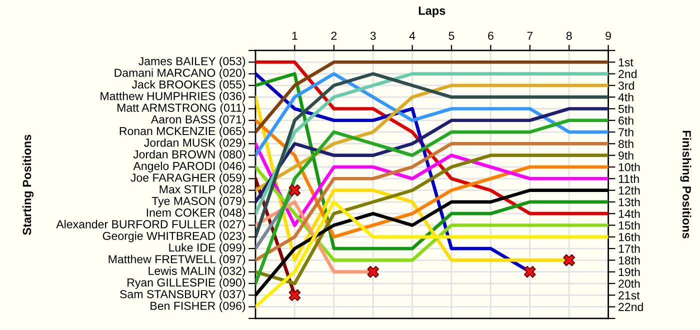  Describe the element at coordinates (199, 202) in the screenshot. I see `text: Tye MASON (079)` at that location.